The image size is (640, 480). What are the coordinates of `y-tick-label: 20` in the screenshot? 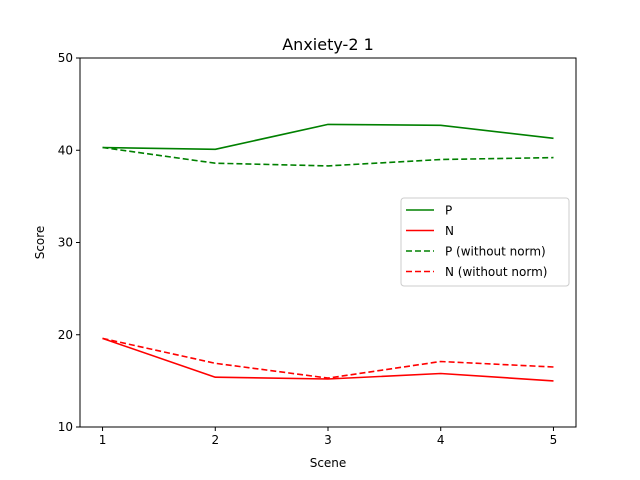 It's located at (65, 335).